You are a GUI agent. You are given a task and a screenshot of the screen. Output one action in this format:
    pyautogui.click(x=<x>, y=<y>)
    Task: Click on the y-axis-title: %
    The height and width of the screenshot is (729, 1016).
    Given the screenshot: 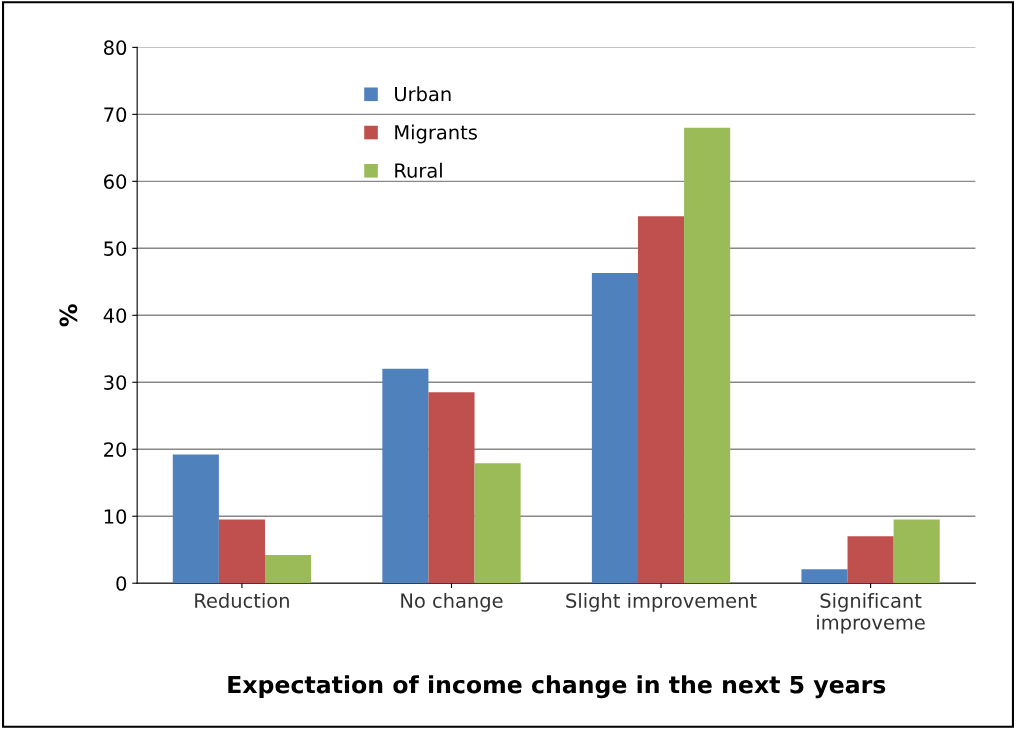 What is the action you would take?
    pyautogui.click(x=68, y=315)
    